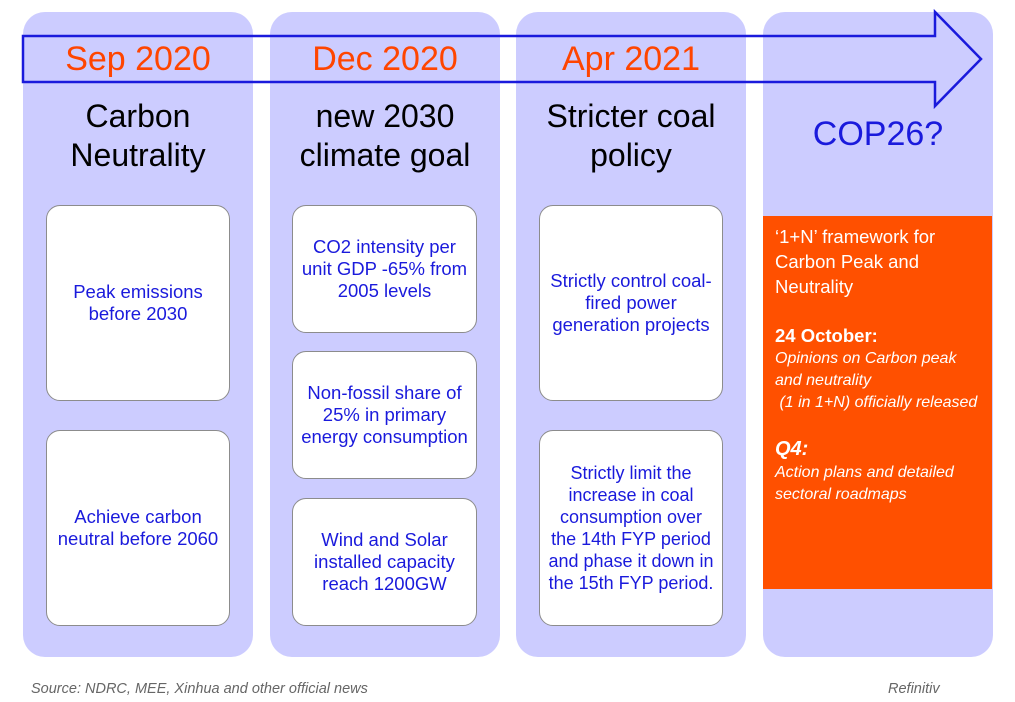  I want to click on column-title: new 2030 climate goal, so click(385, 136).